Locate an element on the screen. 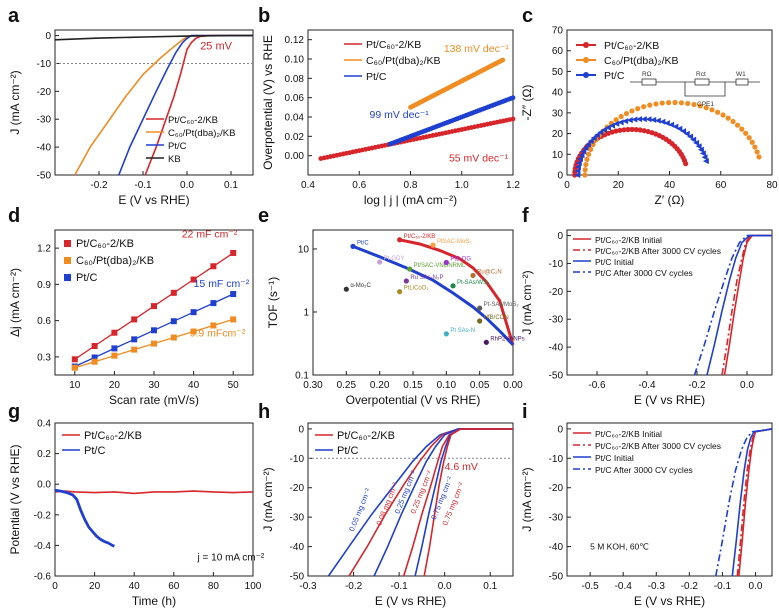 Image resolution: width=779 pixels, height=616 pixels. panel-label: e is located at coordinates (263, 216).